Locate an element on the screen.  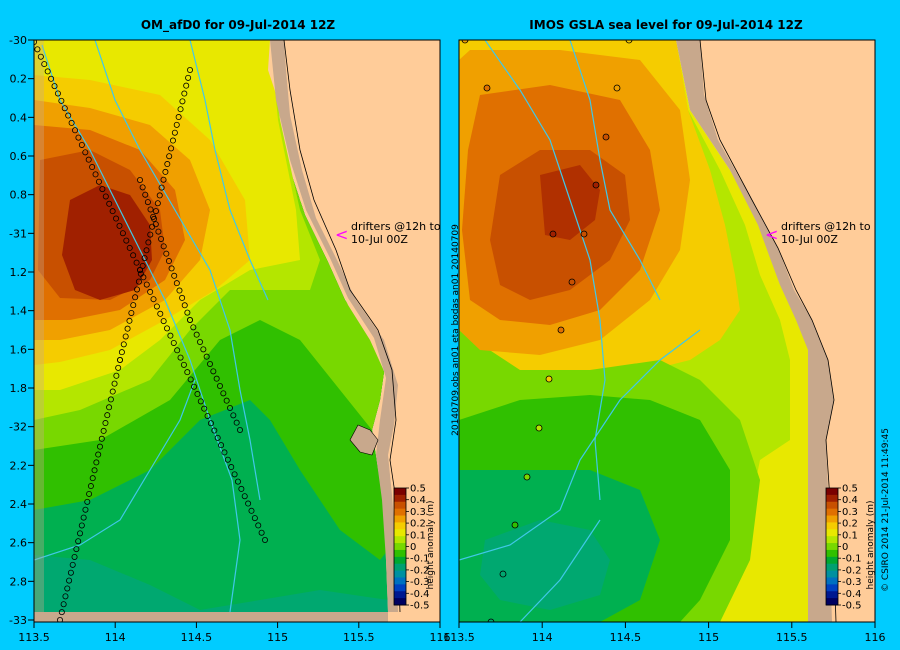
left-y-tick-label: 1.4 is located at coordinates (19, 311).